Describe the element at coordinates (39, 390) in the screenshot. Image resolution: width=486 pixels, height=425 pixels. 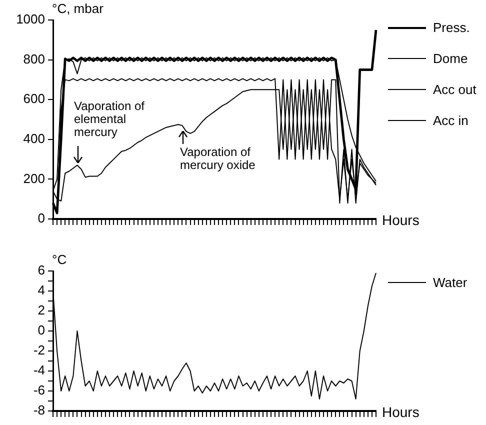
I see `y-tick-label: -6` at that location.